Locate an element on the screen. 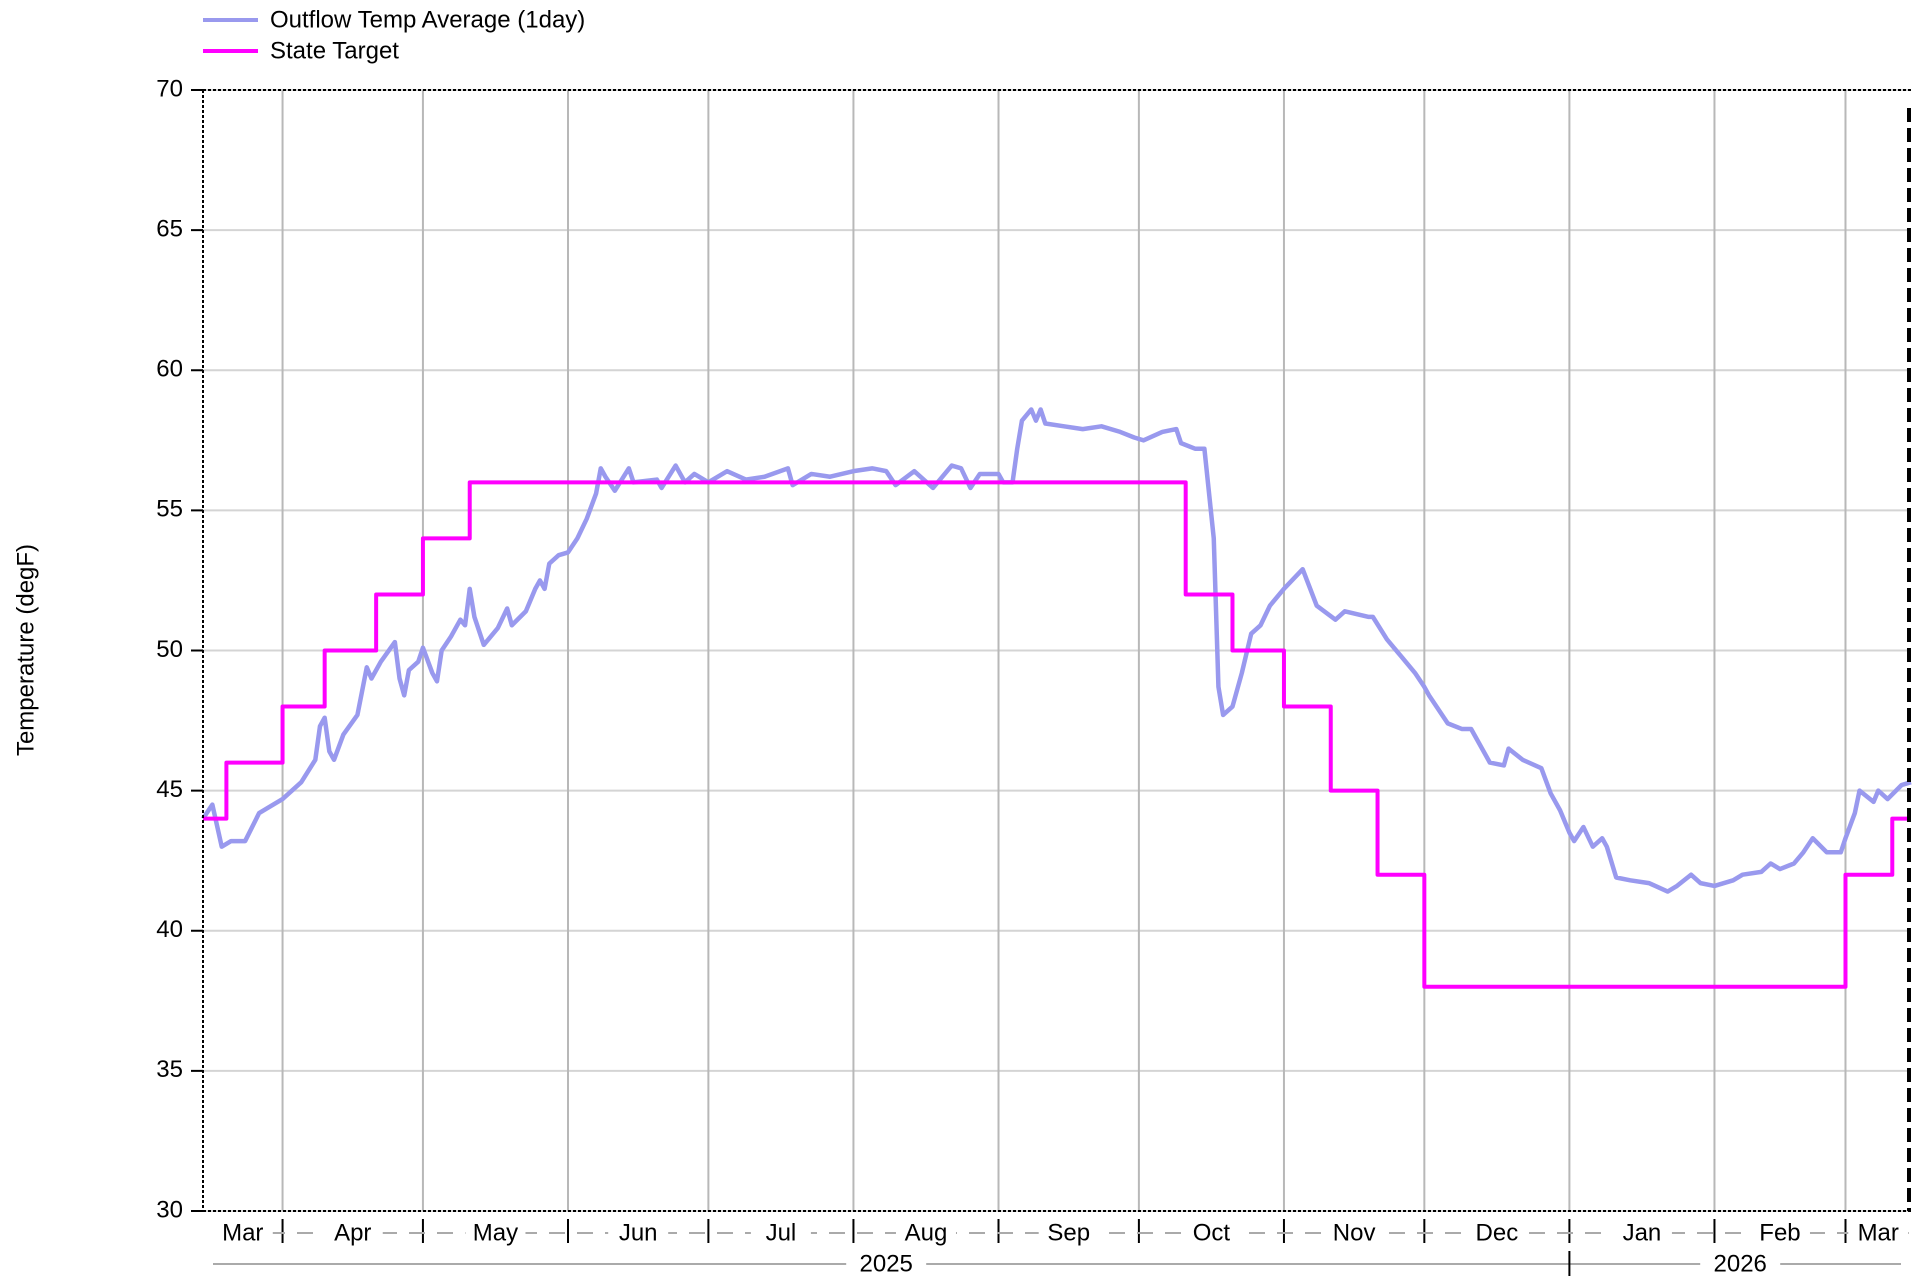 The height and width of the screenshot is (1281, 1921). x-tick-label: Oct is located at coordinates (1212, 1232).